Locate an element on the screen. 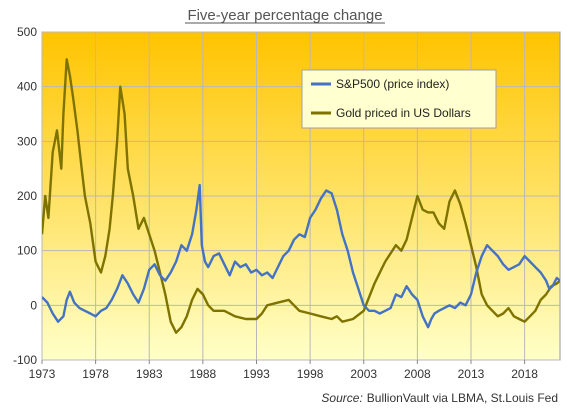 The image size is (574, 415). x-tick-label: 2003 is located at coordinates (363, 374).